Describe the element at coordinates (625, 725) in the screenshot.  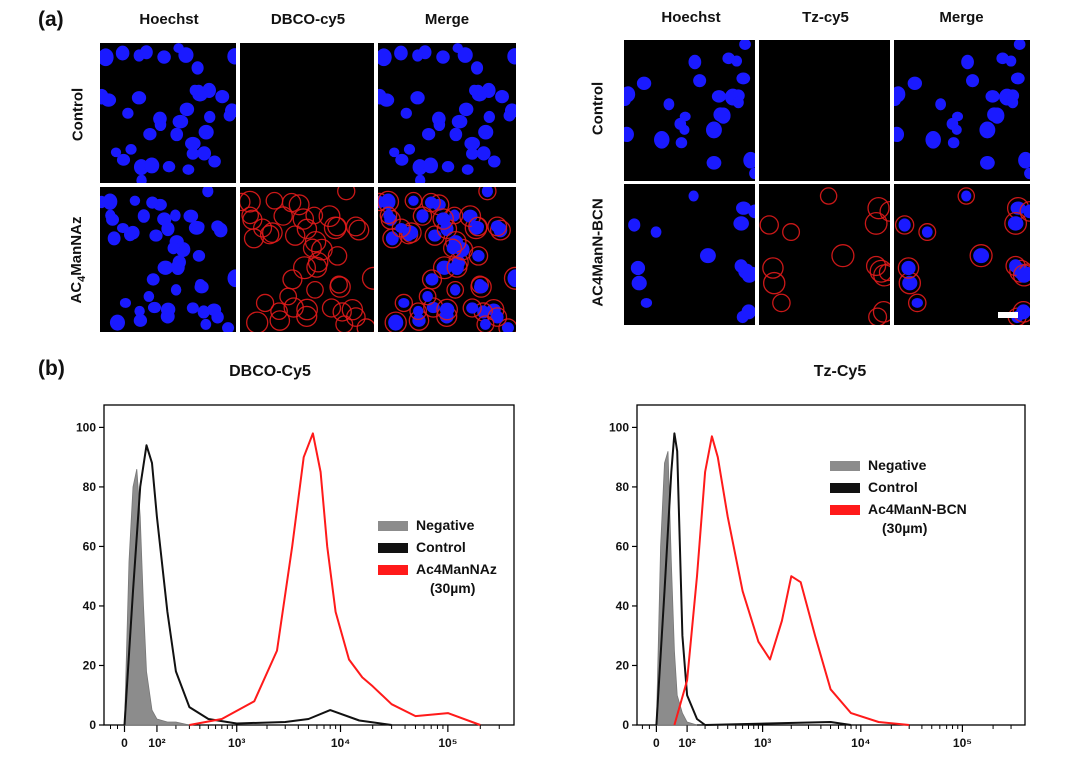
I see `y-tick-label: 0` at that location.